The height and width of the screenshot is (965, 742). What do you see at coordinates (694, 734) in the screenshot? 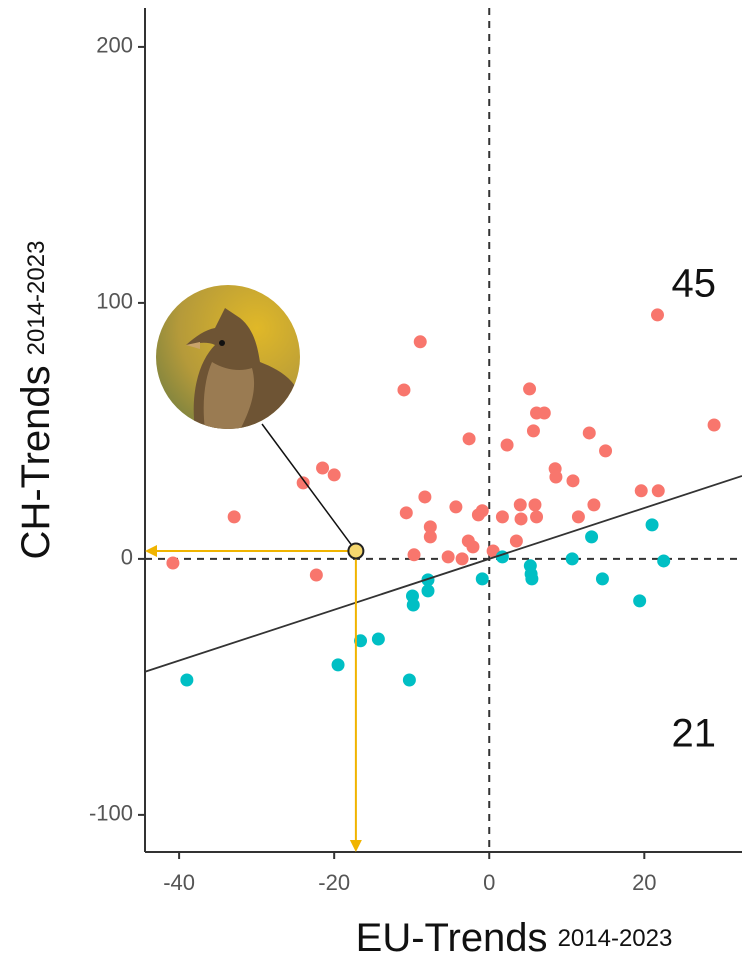
I see `quadrant-count: 21` at bounding box center [694, 734].